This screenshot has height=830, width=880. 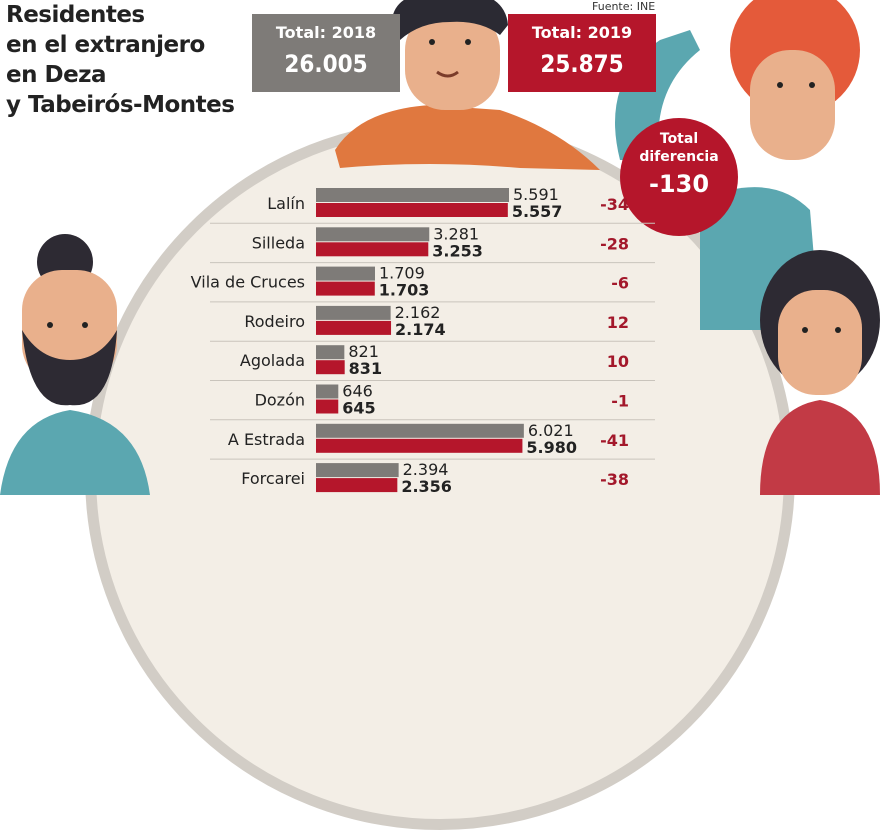 What do you see at coordinates (365, 368) in the screenshot?
I see `value-label-2019: 831` at bounding box center [365, 368].